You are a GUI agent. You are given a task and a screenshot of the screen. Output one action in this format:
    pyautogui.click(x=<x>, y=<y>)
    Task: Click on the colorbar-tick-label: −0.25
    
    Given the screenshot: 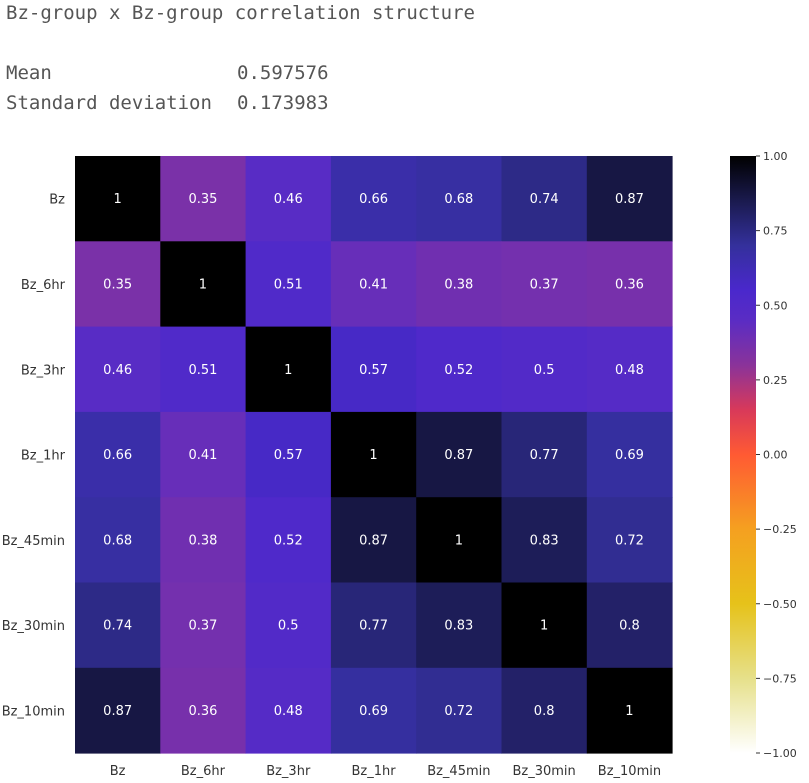 What is the action you would take?
    pyautogui.click(x=780, y=529)
    